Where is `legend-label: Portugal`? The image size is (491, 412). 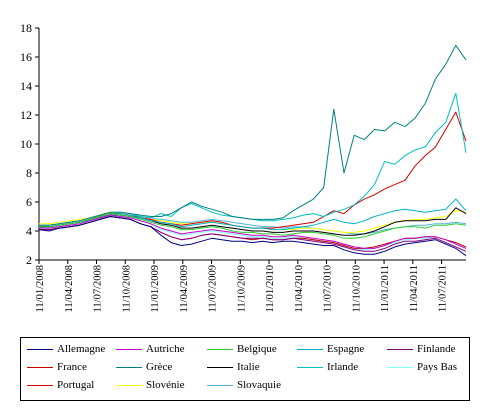 legend-label: Portugal is located at coordinates (76, 385).